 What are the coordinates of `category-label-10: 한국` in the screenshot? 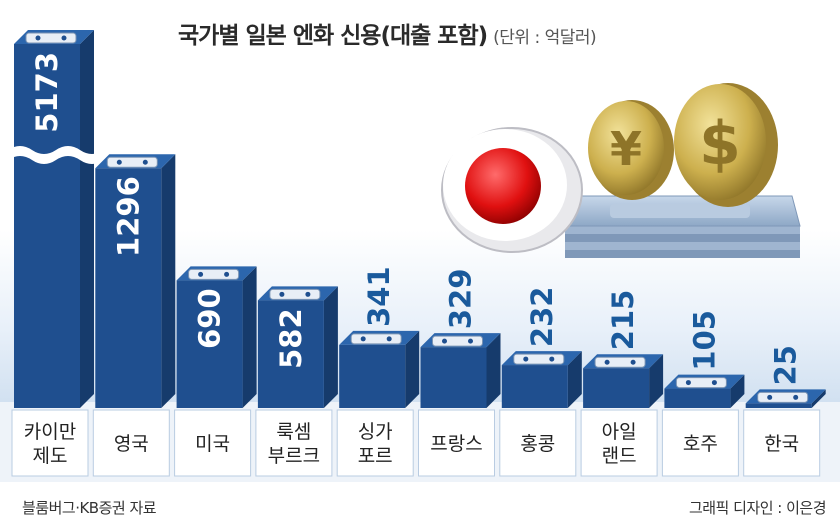 It's located at (782, 443).